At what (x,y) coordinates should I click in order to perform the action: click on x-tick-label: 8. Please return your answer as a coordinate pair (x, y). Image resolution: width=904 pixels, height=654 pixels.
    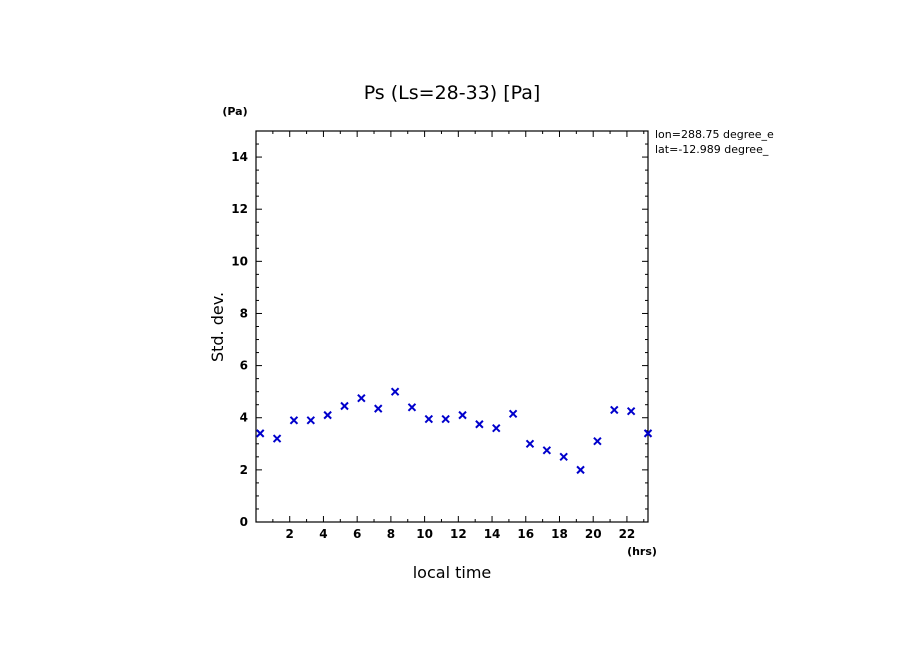
    Looking at the image, I should click on (391, 534).